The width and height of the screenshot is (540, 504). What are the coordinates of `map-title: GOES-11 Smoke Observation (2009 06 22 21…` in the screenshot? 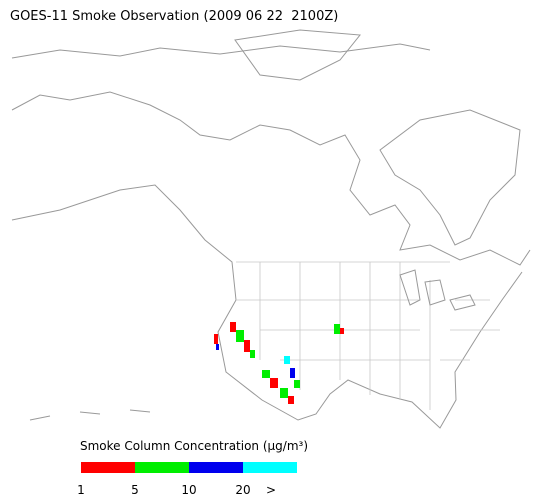 It's located at (174, 16).